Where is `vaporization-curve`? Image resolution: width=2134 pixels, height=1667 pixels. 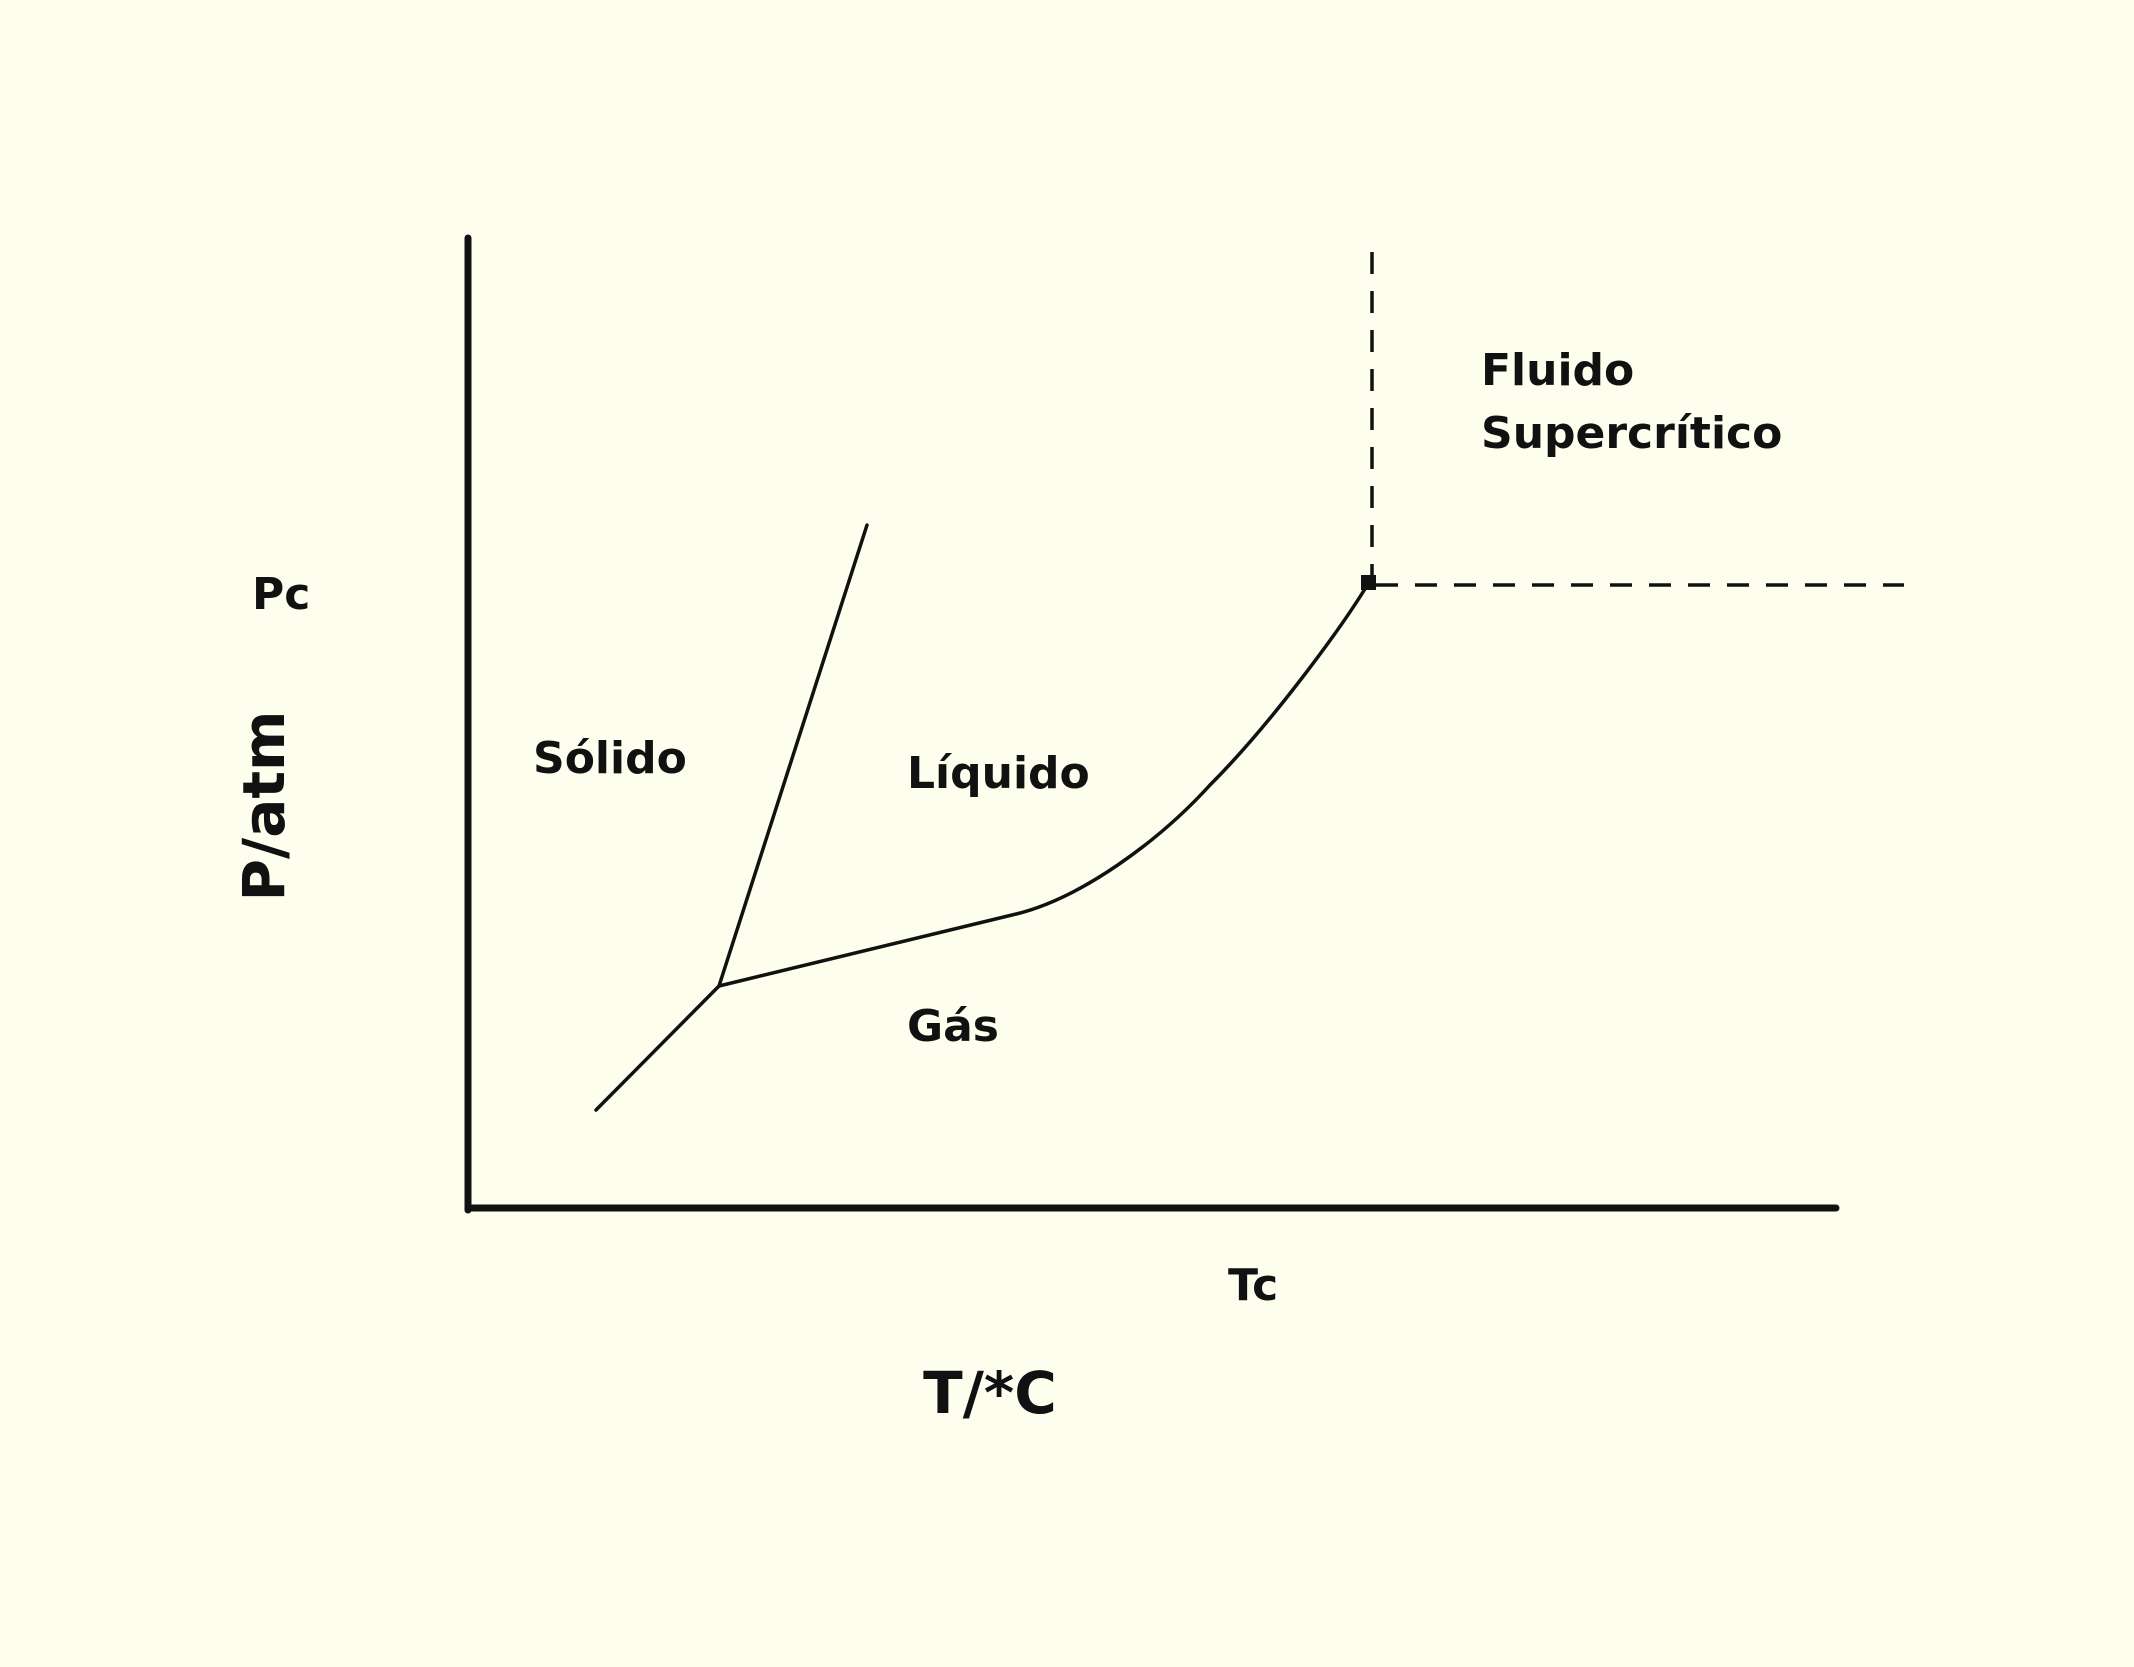 vaporization-curve is located at coordinates (1043, 785).